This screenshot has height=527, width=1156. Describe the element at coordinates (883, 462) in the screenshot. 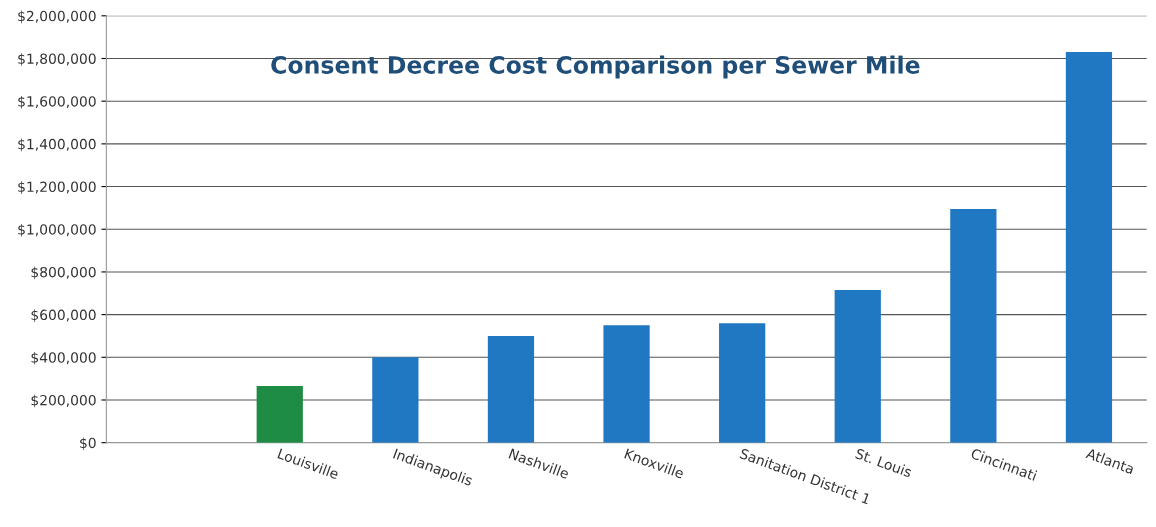

I see `x-tick-label: St. Louis` at that location.